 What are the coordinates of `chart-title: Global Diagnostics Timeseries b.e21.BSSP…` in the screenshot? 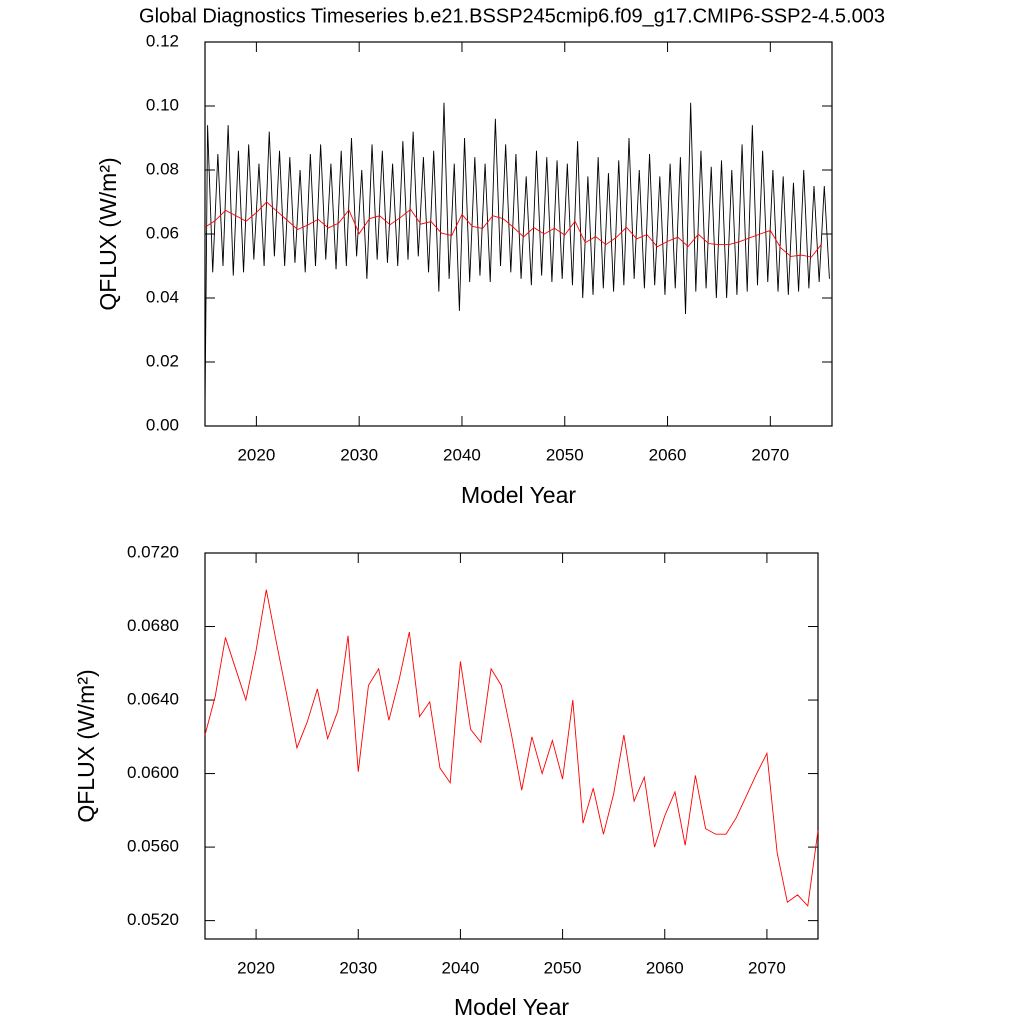 It's located at (512, 16).